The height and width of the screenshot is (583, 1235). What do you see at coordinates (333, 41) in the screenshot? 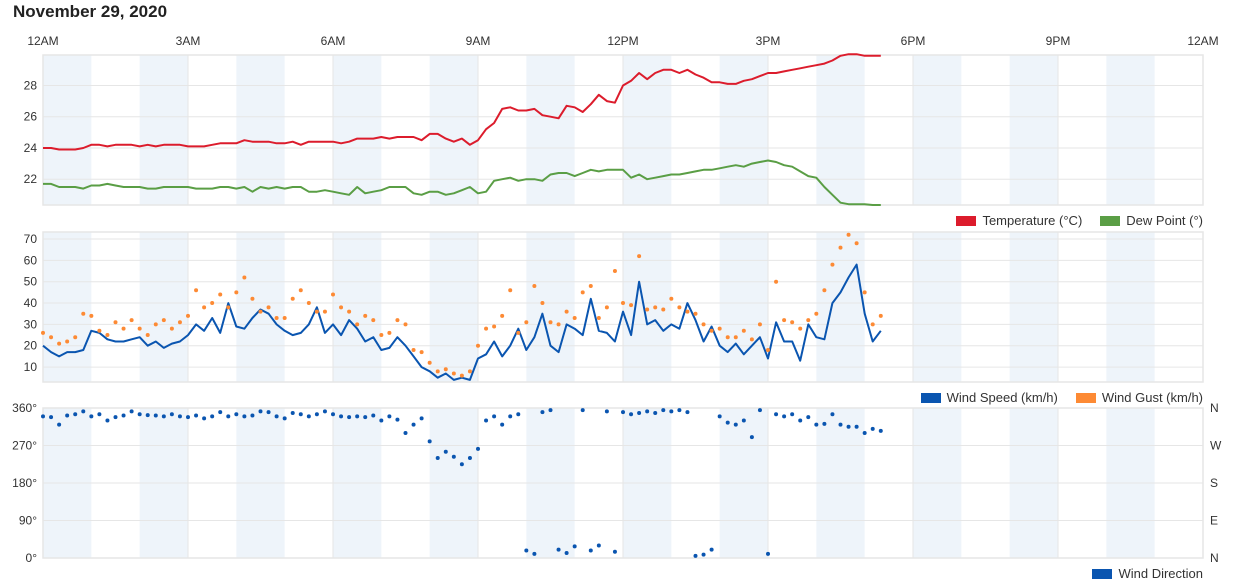
I see `x-tick-label: 6AM` at bounding box center [333, 41].